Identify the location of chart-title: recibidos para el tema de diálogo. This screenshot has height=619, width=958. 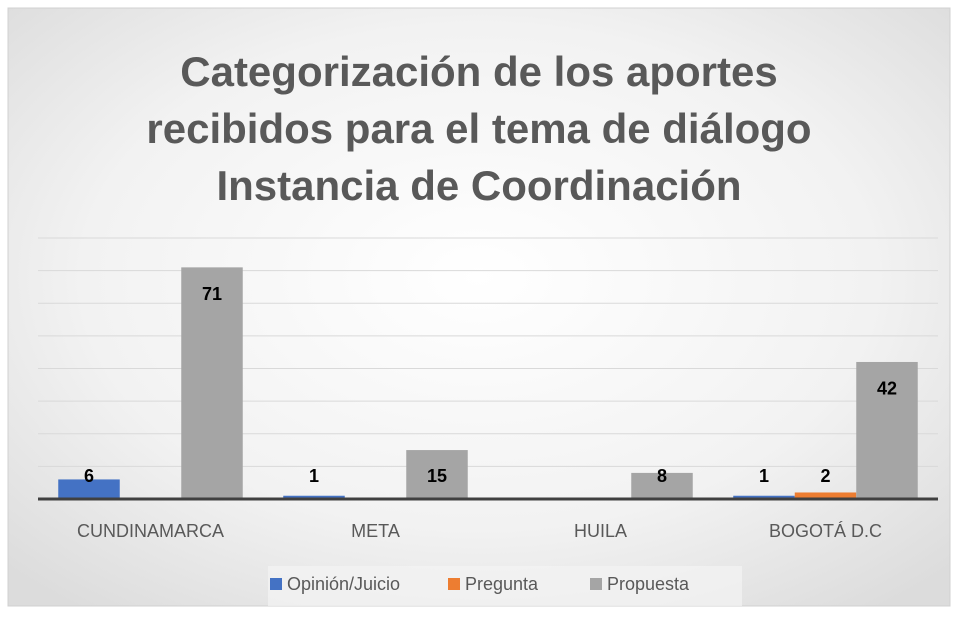
(478, 128).